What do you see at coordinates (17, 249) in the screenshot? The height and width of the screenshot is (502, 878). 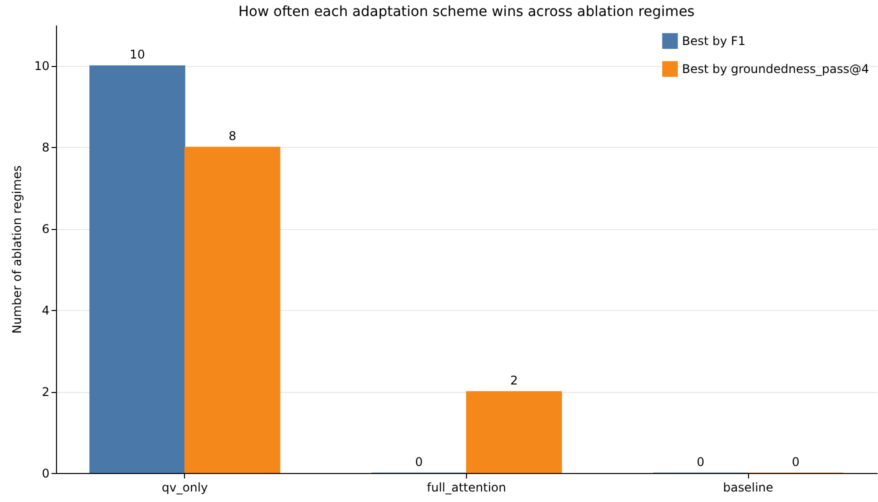 I see `y-axis-title: Number of ablation regimes` at bounding box center [17, 249].